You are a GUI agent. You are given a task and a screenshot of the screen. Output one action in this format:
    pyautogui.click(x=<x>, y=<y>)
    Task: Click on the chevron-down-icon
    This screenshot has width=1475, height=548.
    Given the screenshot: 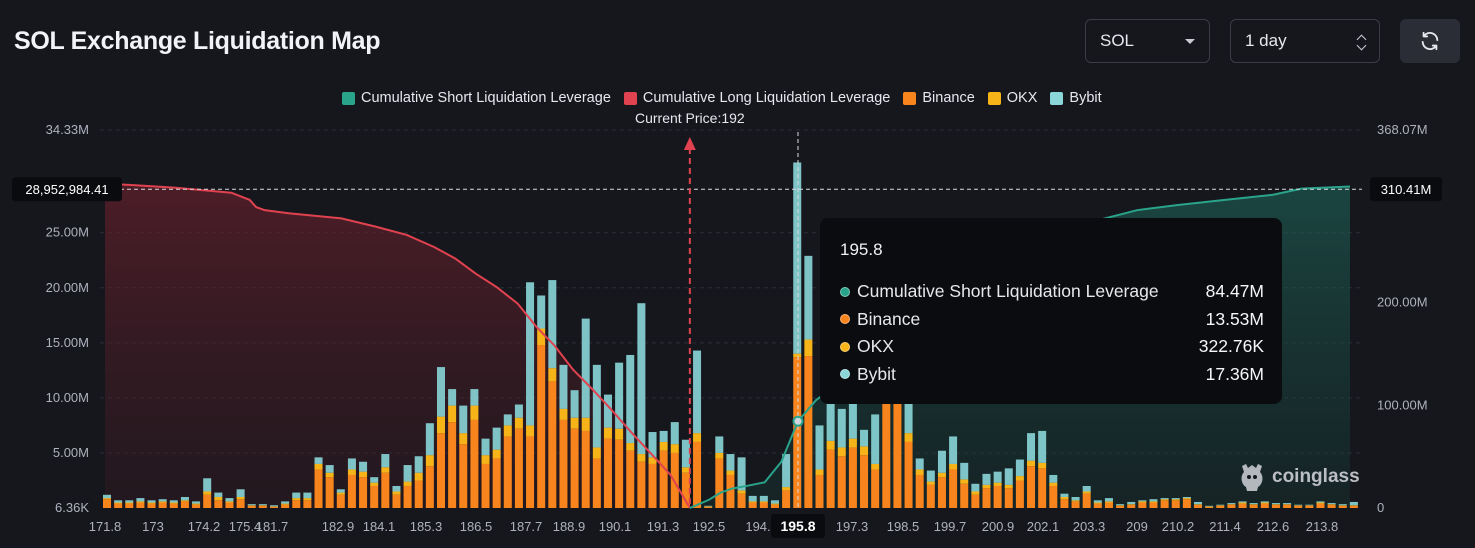 What is the action you would take?
    pyautogui.click(x=1190, y=41)
    